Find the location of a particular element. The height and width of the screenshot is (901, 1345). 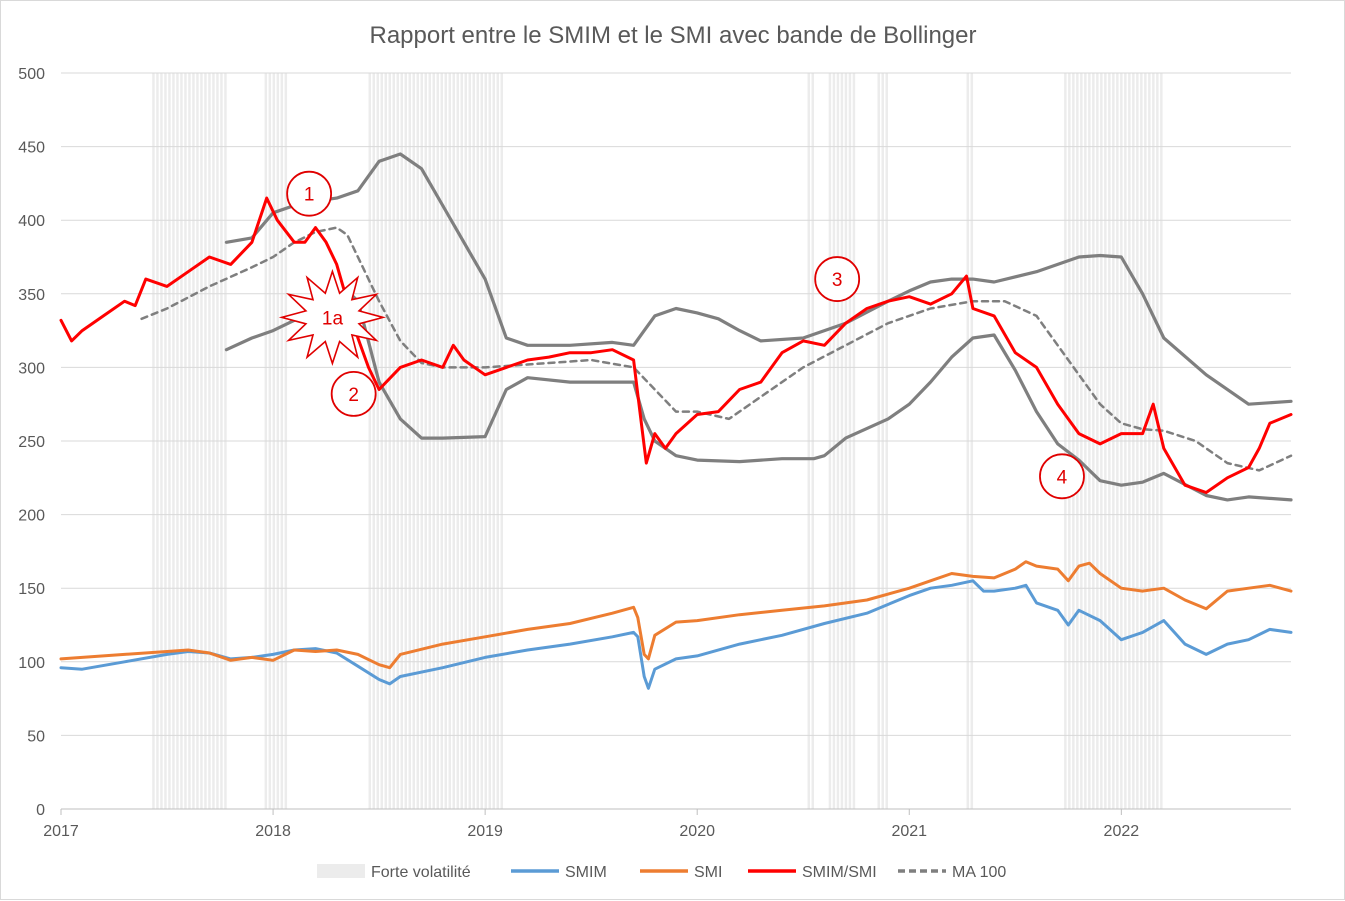

y-tick-label: 200 is located at coordinates (31, 516).